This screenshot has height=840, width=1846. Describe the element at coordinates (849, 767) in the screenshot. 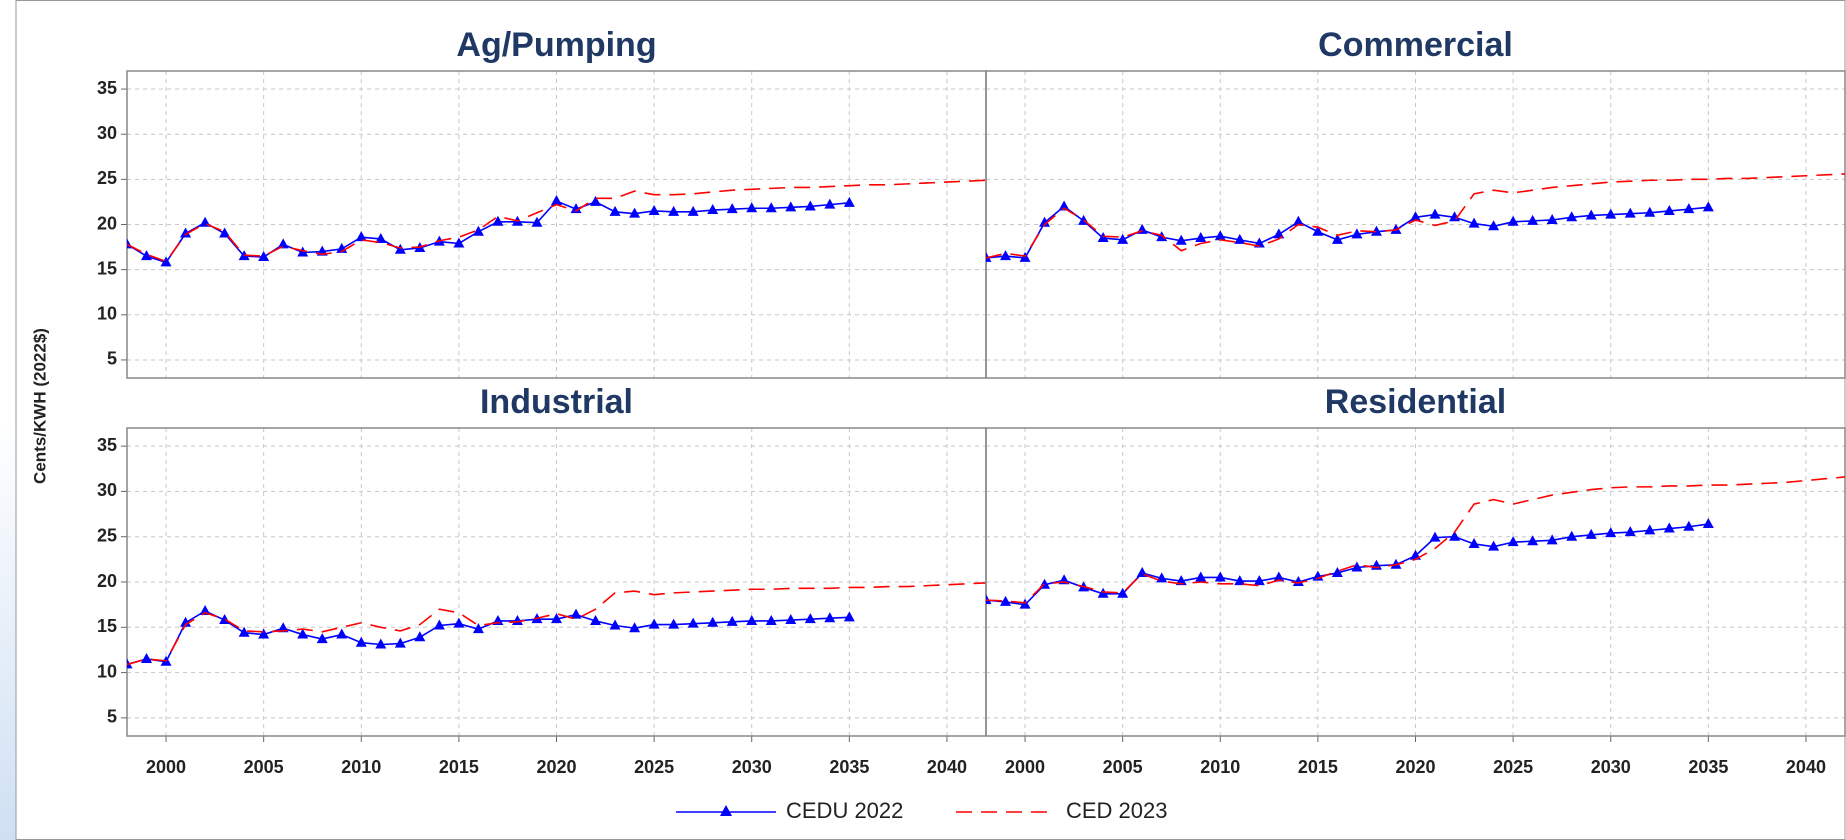

I see `x-tick-label: 2035` at that location.